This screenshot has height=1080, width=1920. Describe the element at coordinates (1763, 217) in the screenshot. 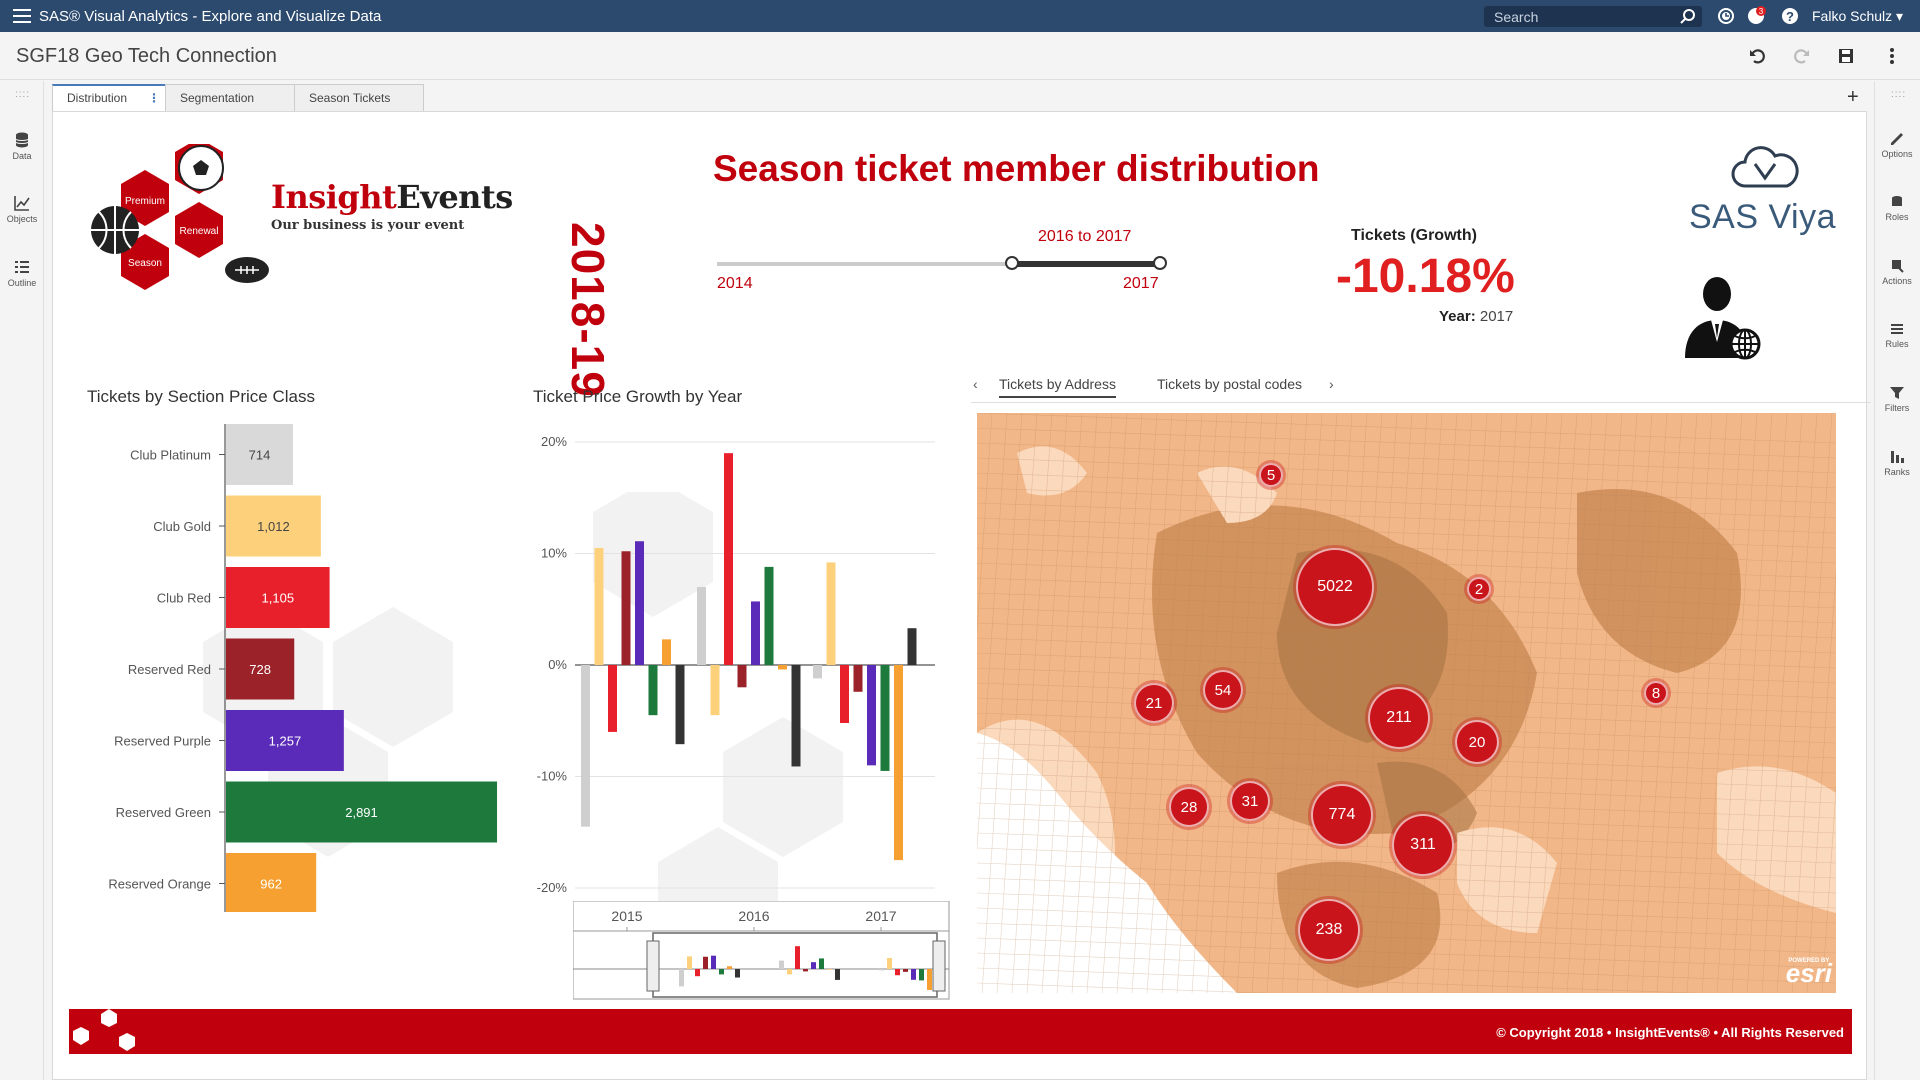

I see `sas-viya-logo: SAS Viya` at that location.